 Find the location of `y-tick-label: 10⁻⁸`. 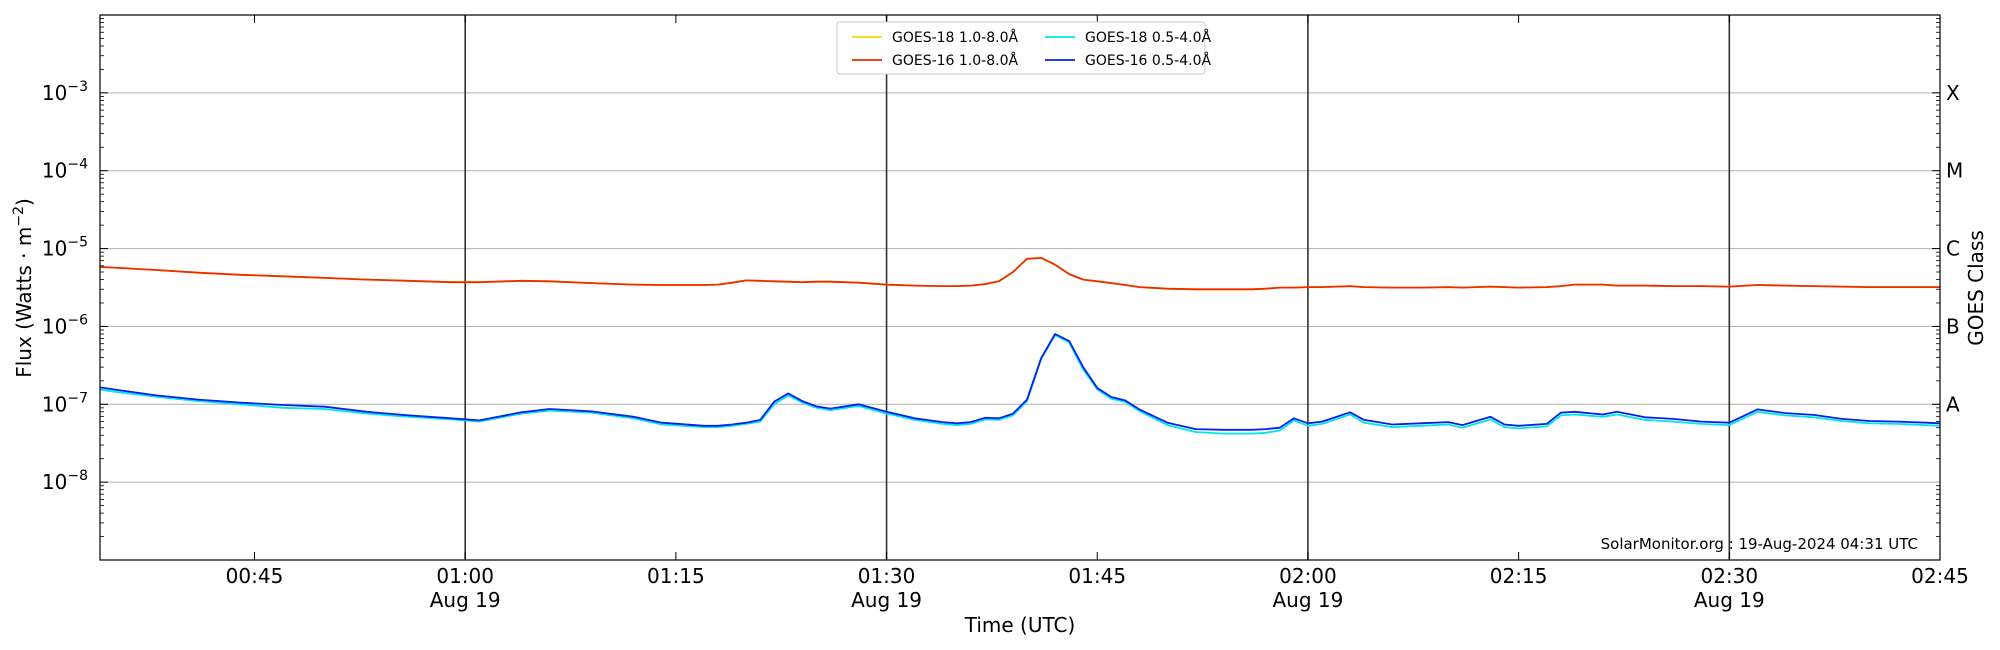

y-tick-label: 10⁻⁸ is located at coordinates (65, 481).